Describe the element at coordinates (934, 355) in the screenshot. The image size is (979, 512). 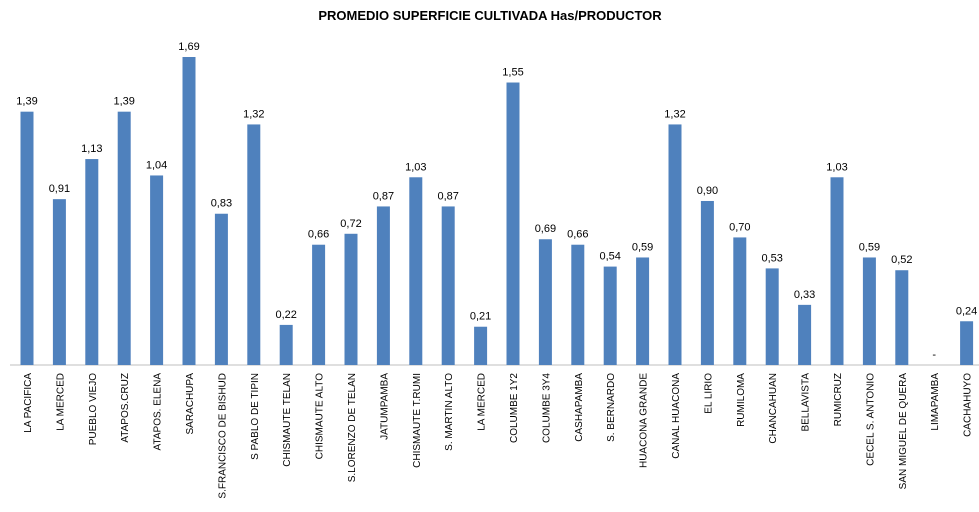
I see `data-label: -` at that location.